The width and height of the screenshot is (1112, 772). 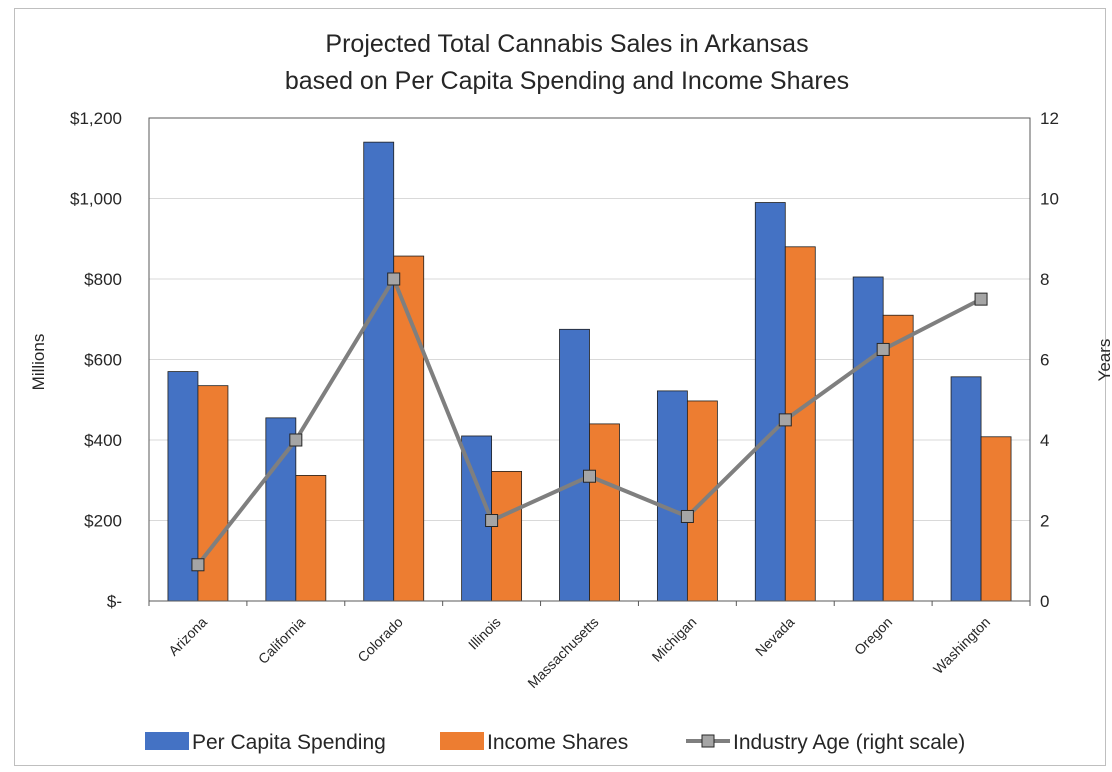 I want to click on y-tick-label: $600, so click(x=103, y=360).